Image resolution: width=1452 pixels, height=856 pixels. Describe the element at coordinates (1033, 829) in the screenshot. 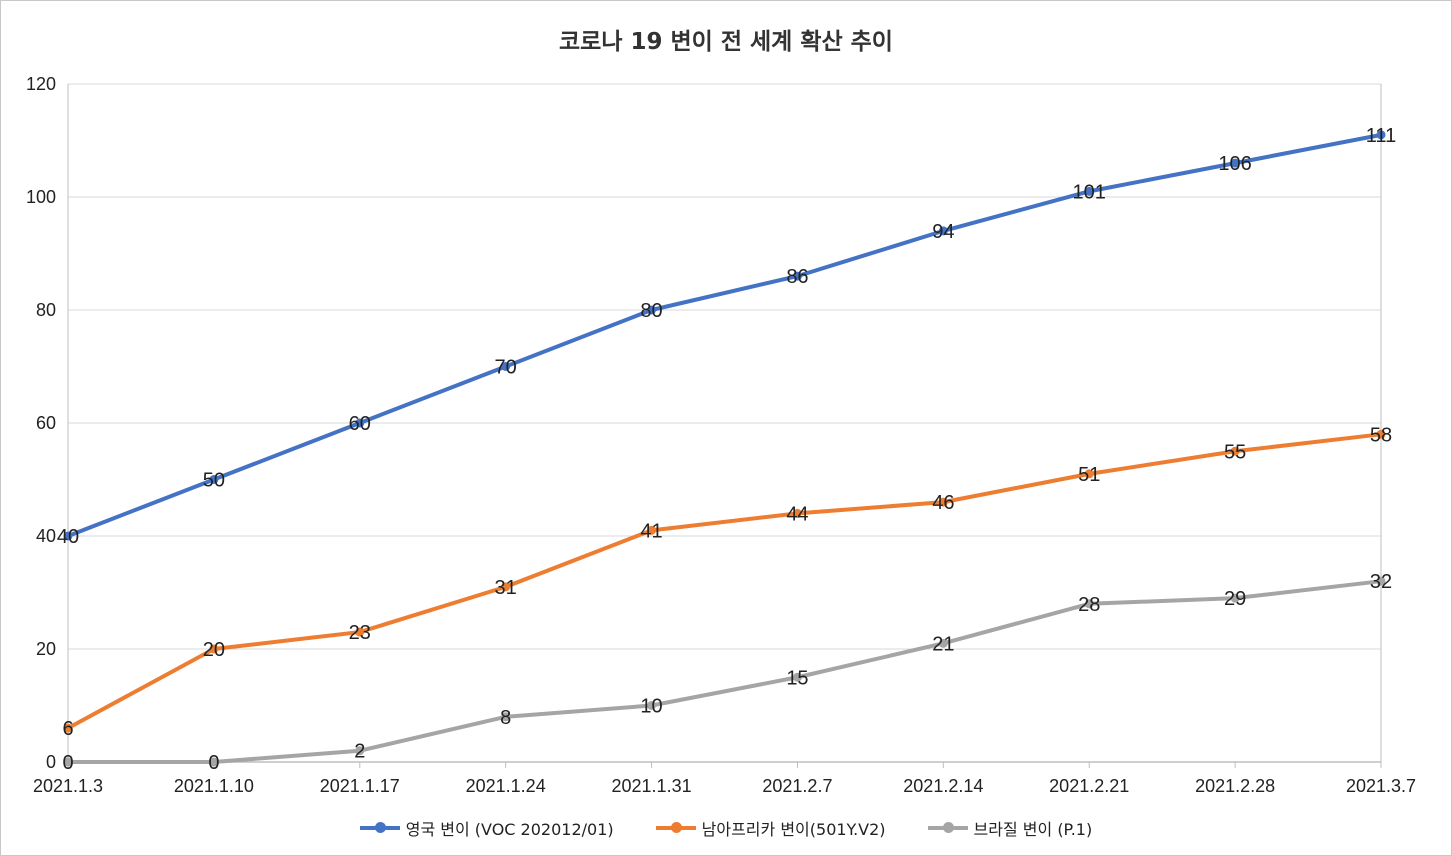

I see `legend-label: 브라질 변이 (P.1)` at that location.